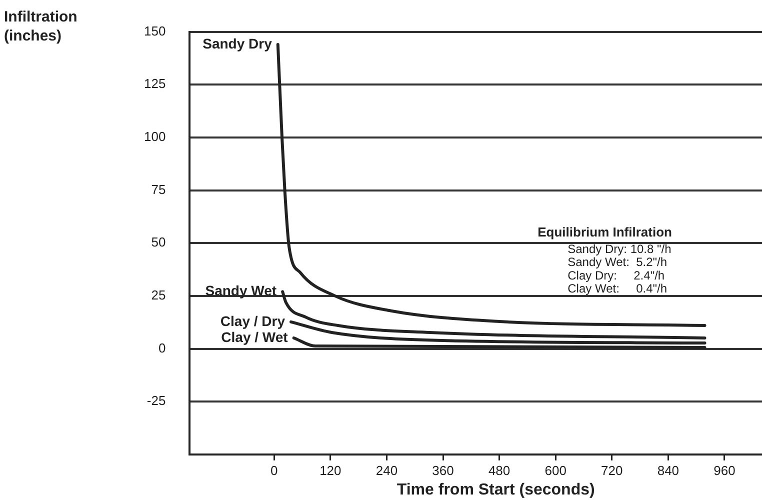 The width and height of the screenshot is (762, 504). Describe the element at coordinates (495, 489) in the screenshot. I see `x-axis-title: Time from Start (seconds)` at that location.